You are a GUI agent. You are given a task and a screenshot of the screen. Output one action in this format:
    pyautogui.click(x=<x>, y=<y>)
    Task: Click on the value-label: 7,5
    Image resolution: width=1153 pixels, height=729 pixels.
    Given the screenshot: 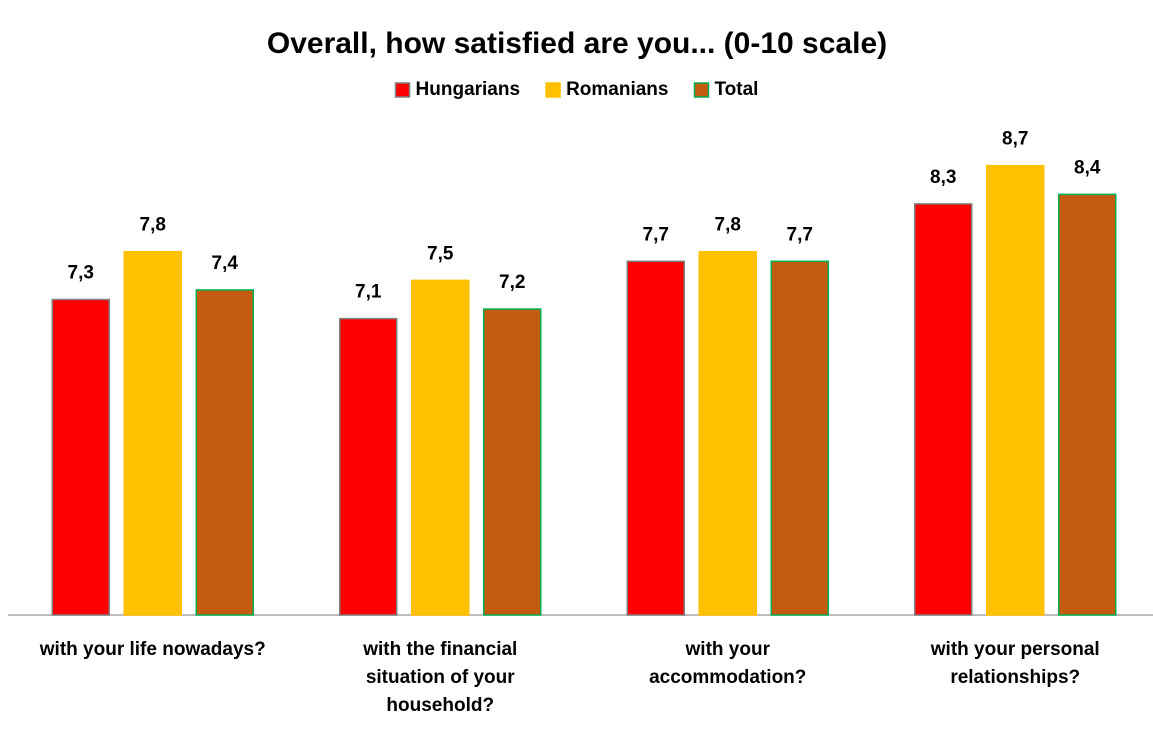 What is the action you would take?
    pyautogui.click(x=440, y=253)
    